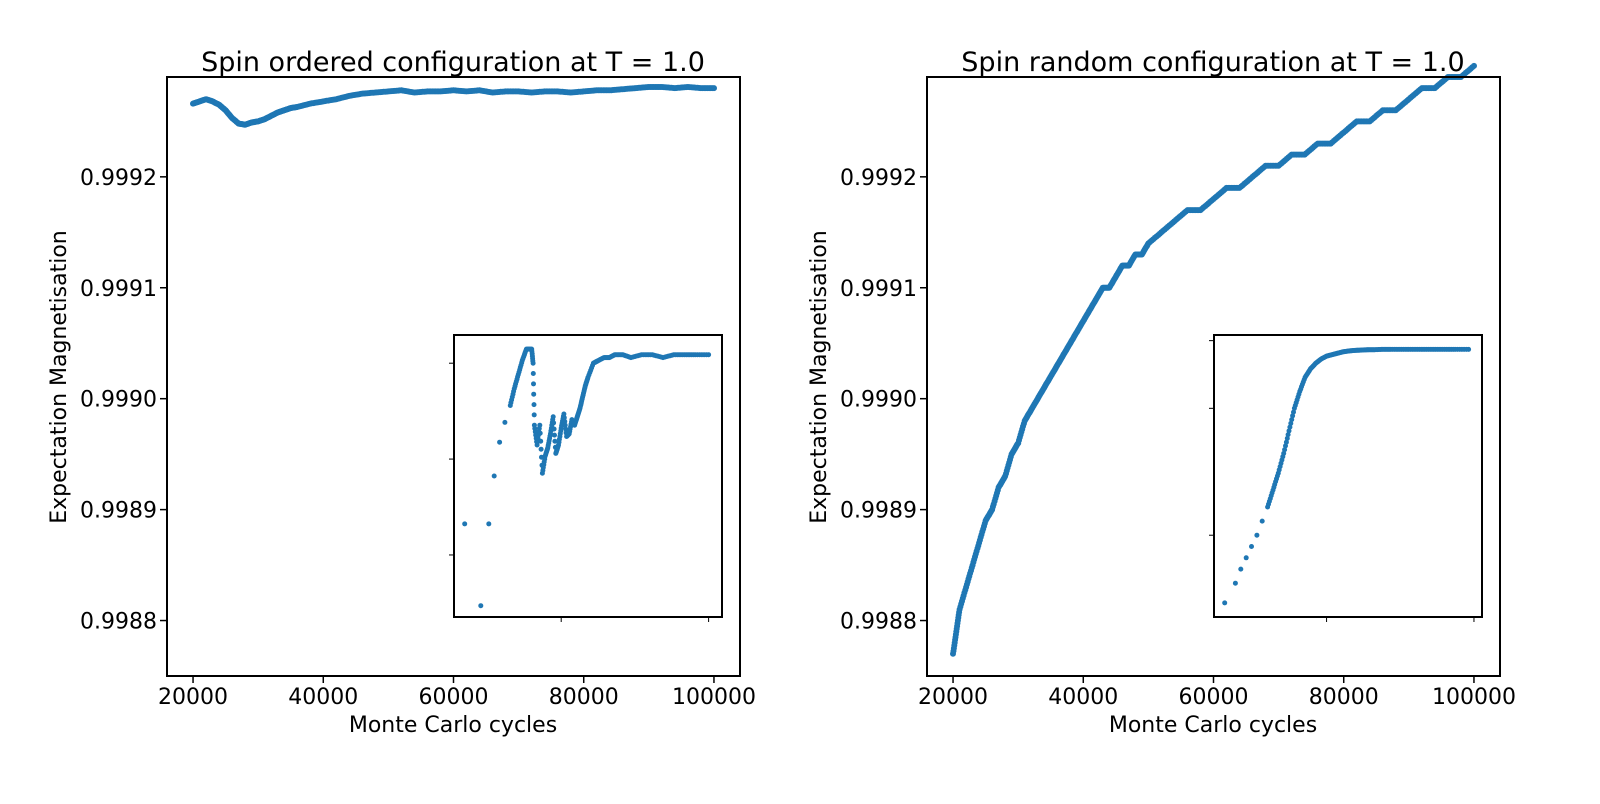  What do you see at coordinates (1212, 62) in the screenshot?
I see `chart-title: Spin random configuration at T = 1.0` at bounding box center [1212, 62].